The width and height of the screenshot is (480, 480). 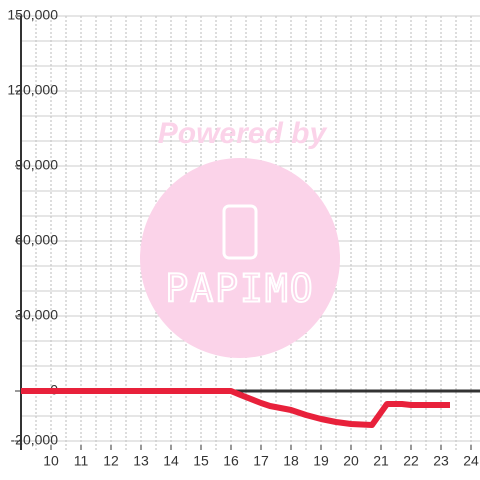 What do you see at coordinates (235, 408) in the screenshot?
I see `line` at bounding box center [235, 408].